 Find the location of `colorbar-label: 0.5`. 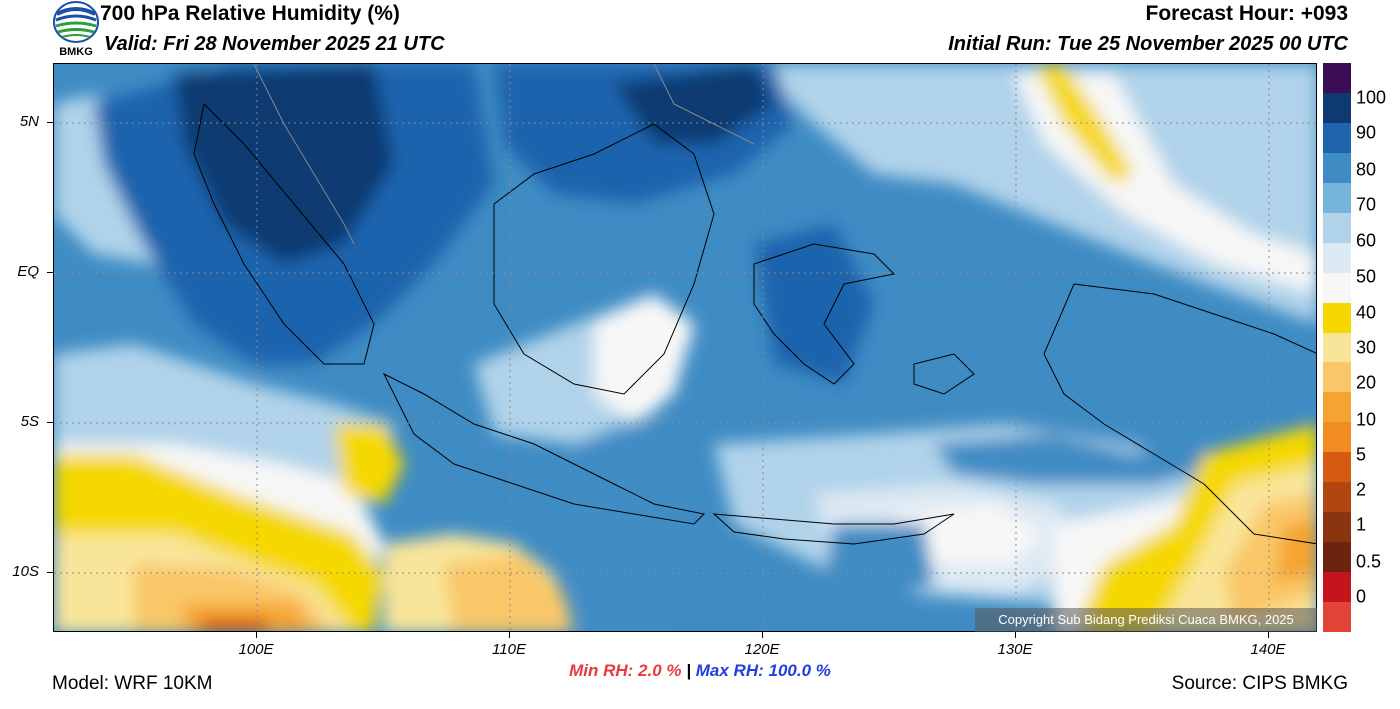

colorbar-label: 0.5 is located at coordinates (1369, 561).